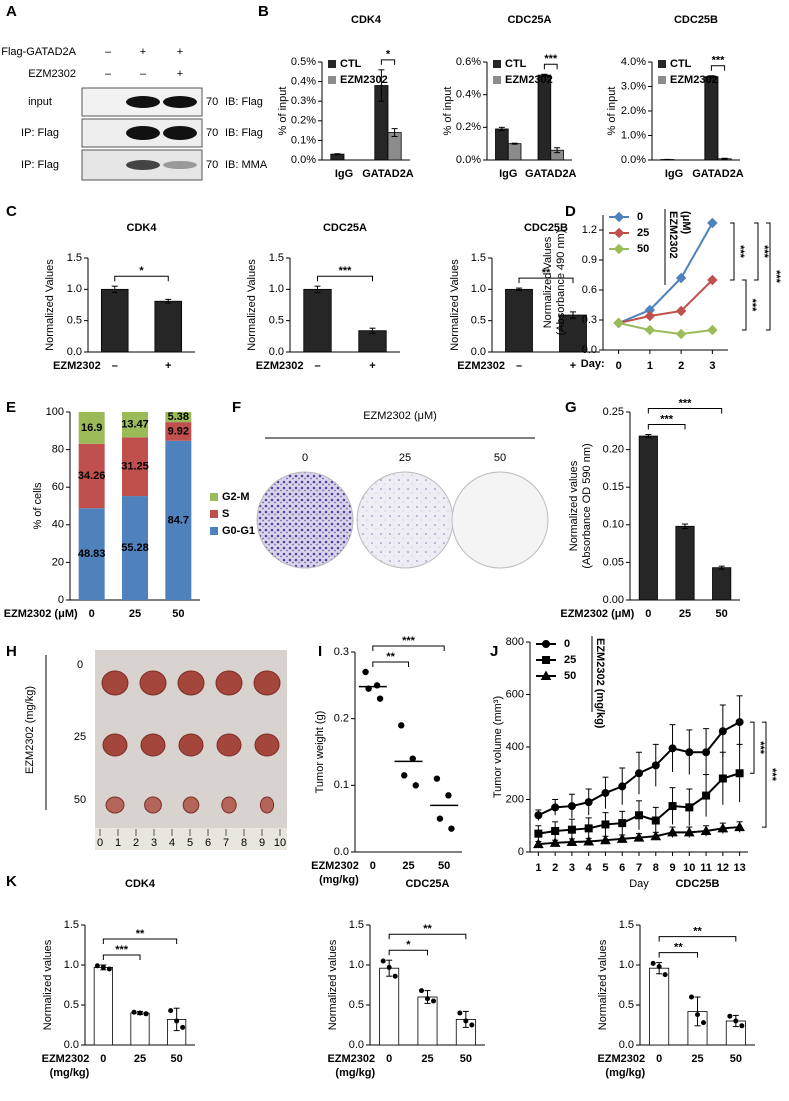 The width and height of the screenshot is (789, 1101). I want to click on chart-title: CDK4, so click(140, 884).